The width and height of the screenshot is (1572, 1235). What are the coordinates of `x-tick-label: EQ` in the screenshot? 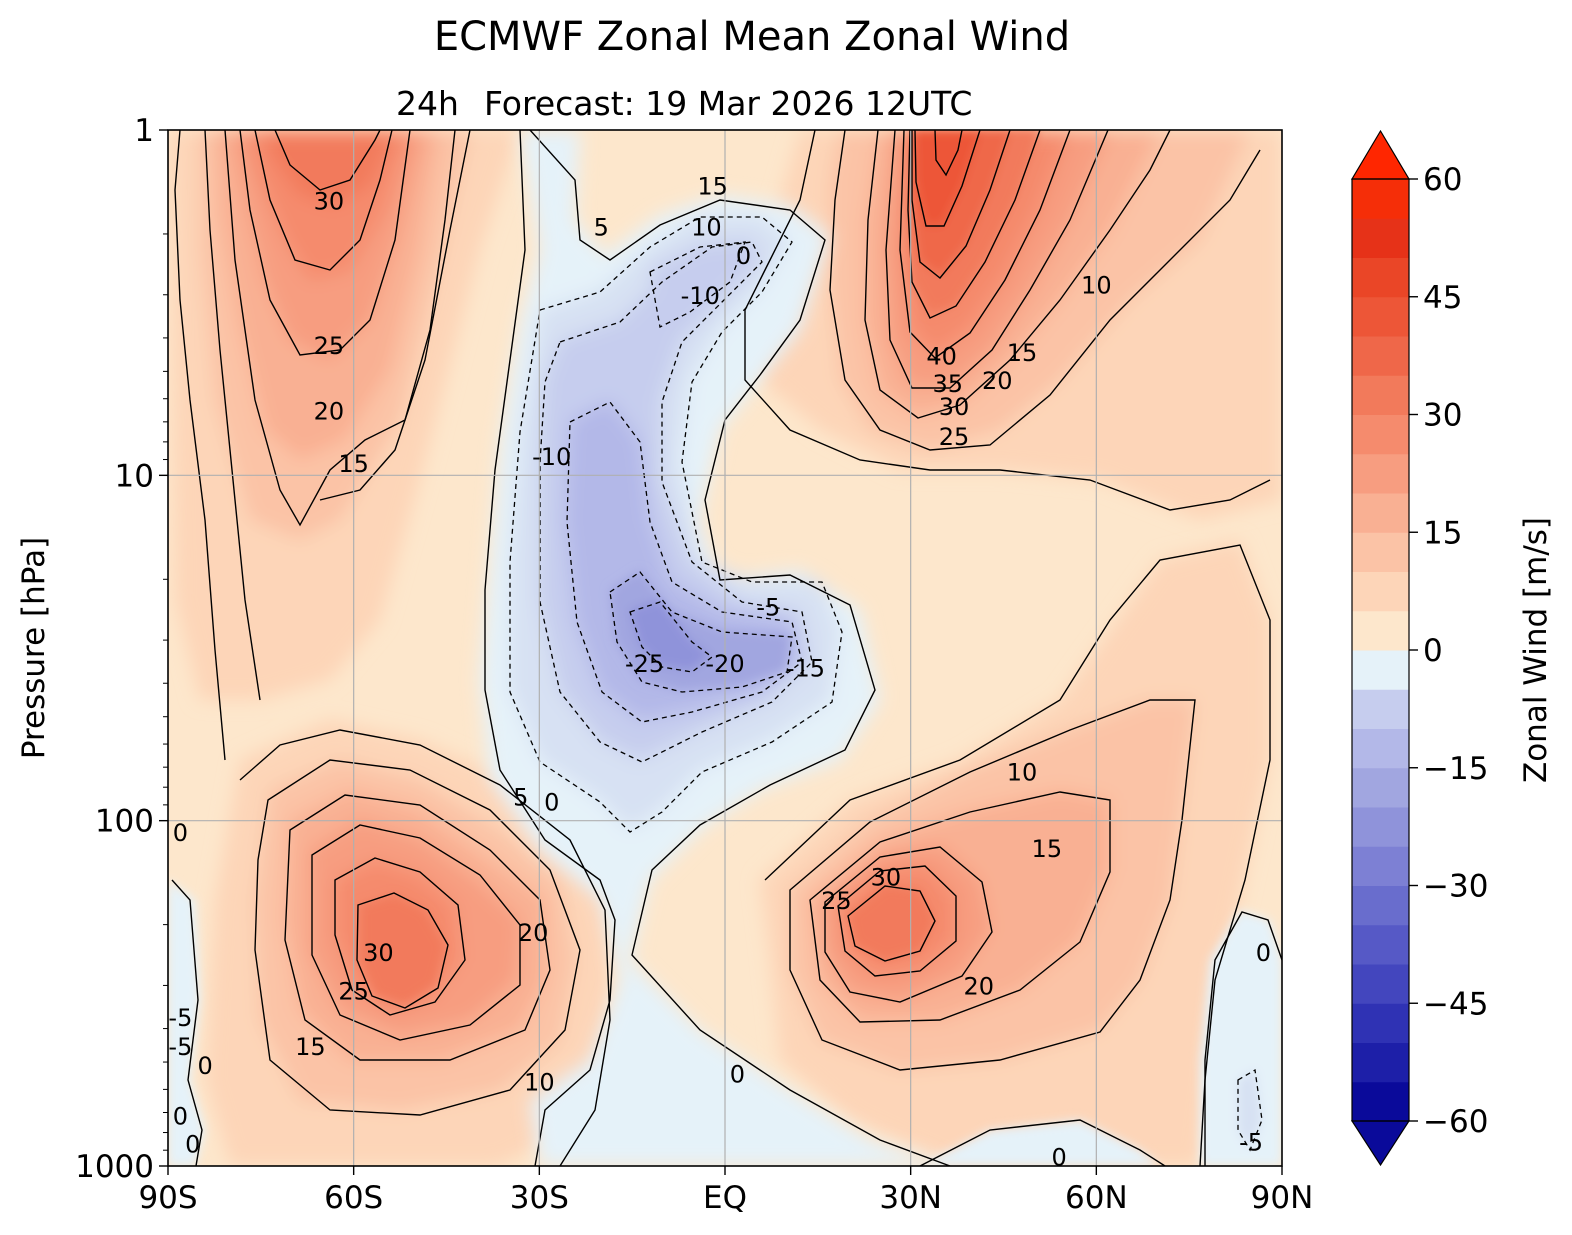 It's located at (725, 1198).